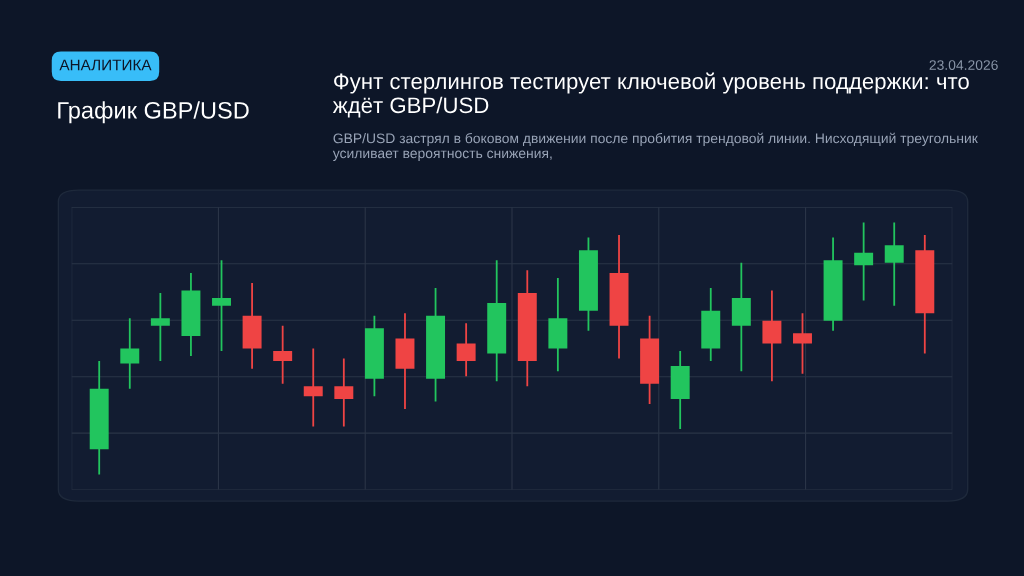 This screenshot has height=576, width=1024. What do you see at coordinates (650, 95) in the screenshot?
I see `chart-title: Фунт стерлингов тестирует ключевой уровень поддержки: что ждёт GBP/USD` at bounding box center [650, 95].